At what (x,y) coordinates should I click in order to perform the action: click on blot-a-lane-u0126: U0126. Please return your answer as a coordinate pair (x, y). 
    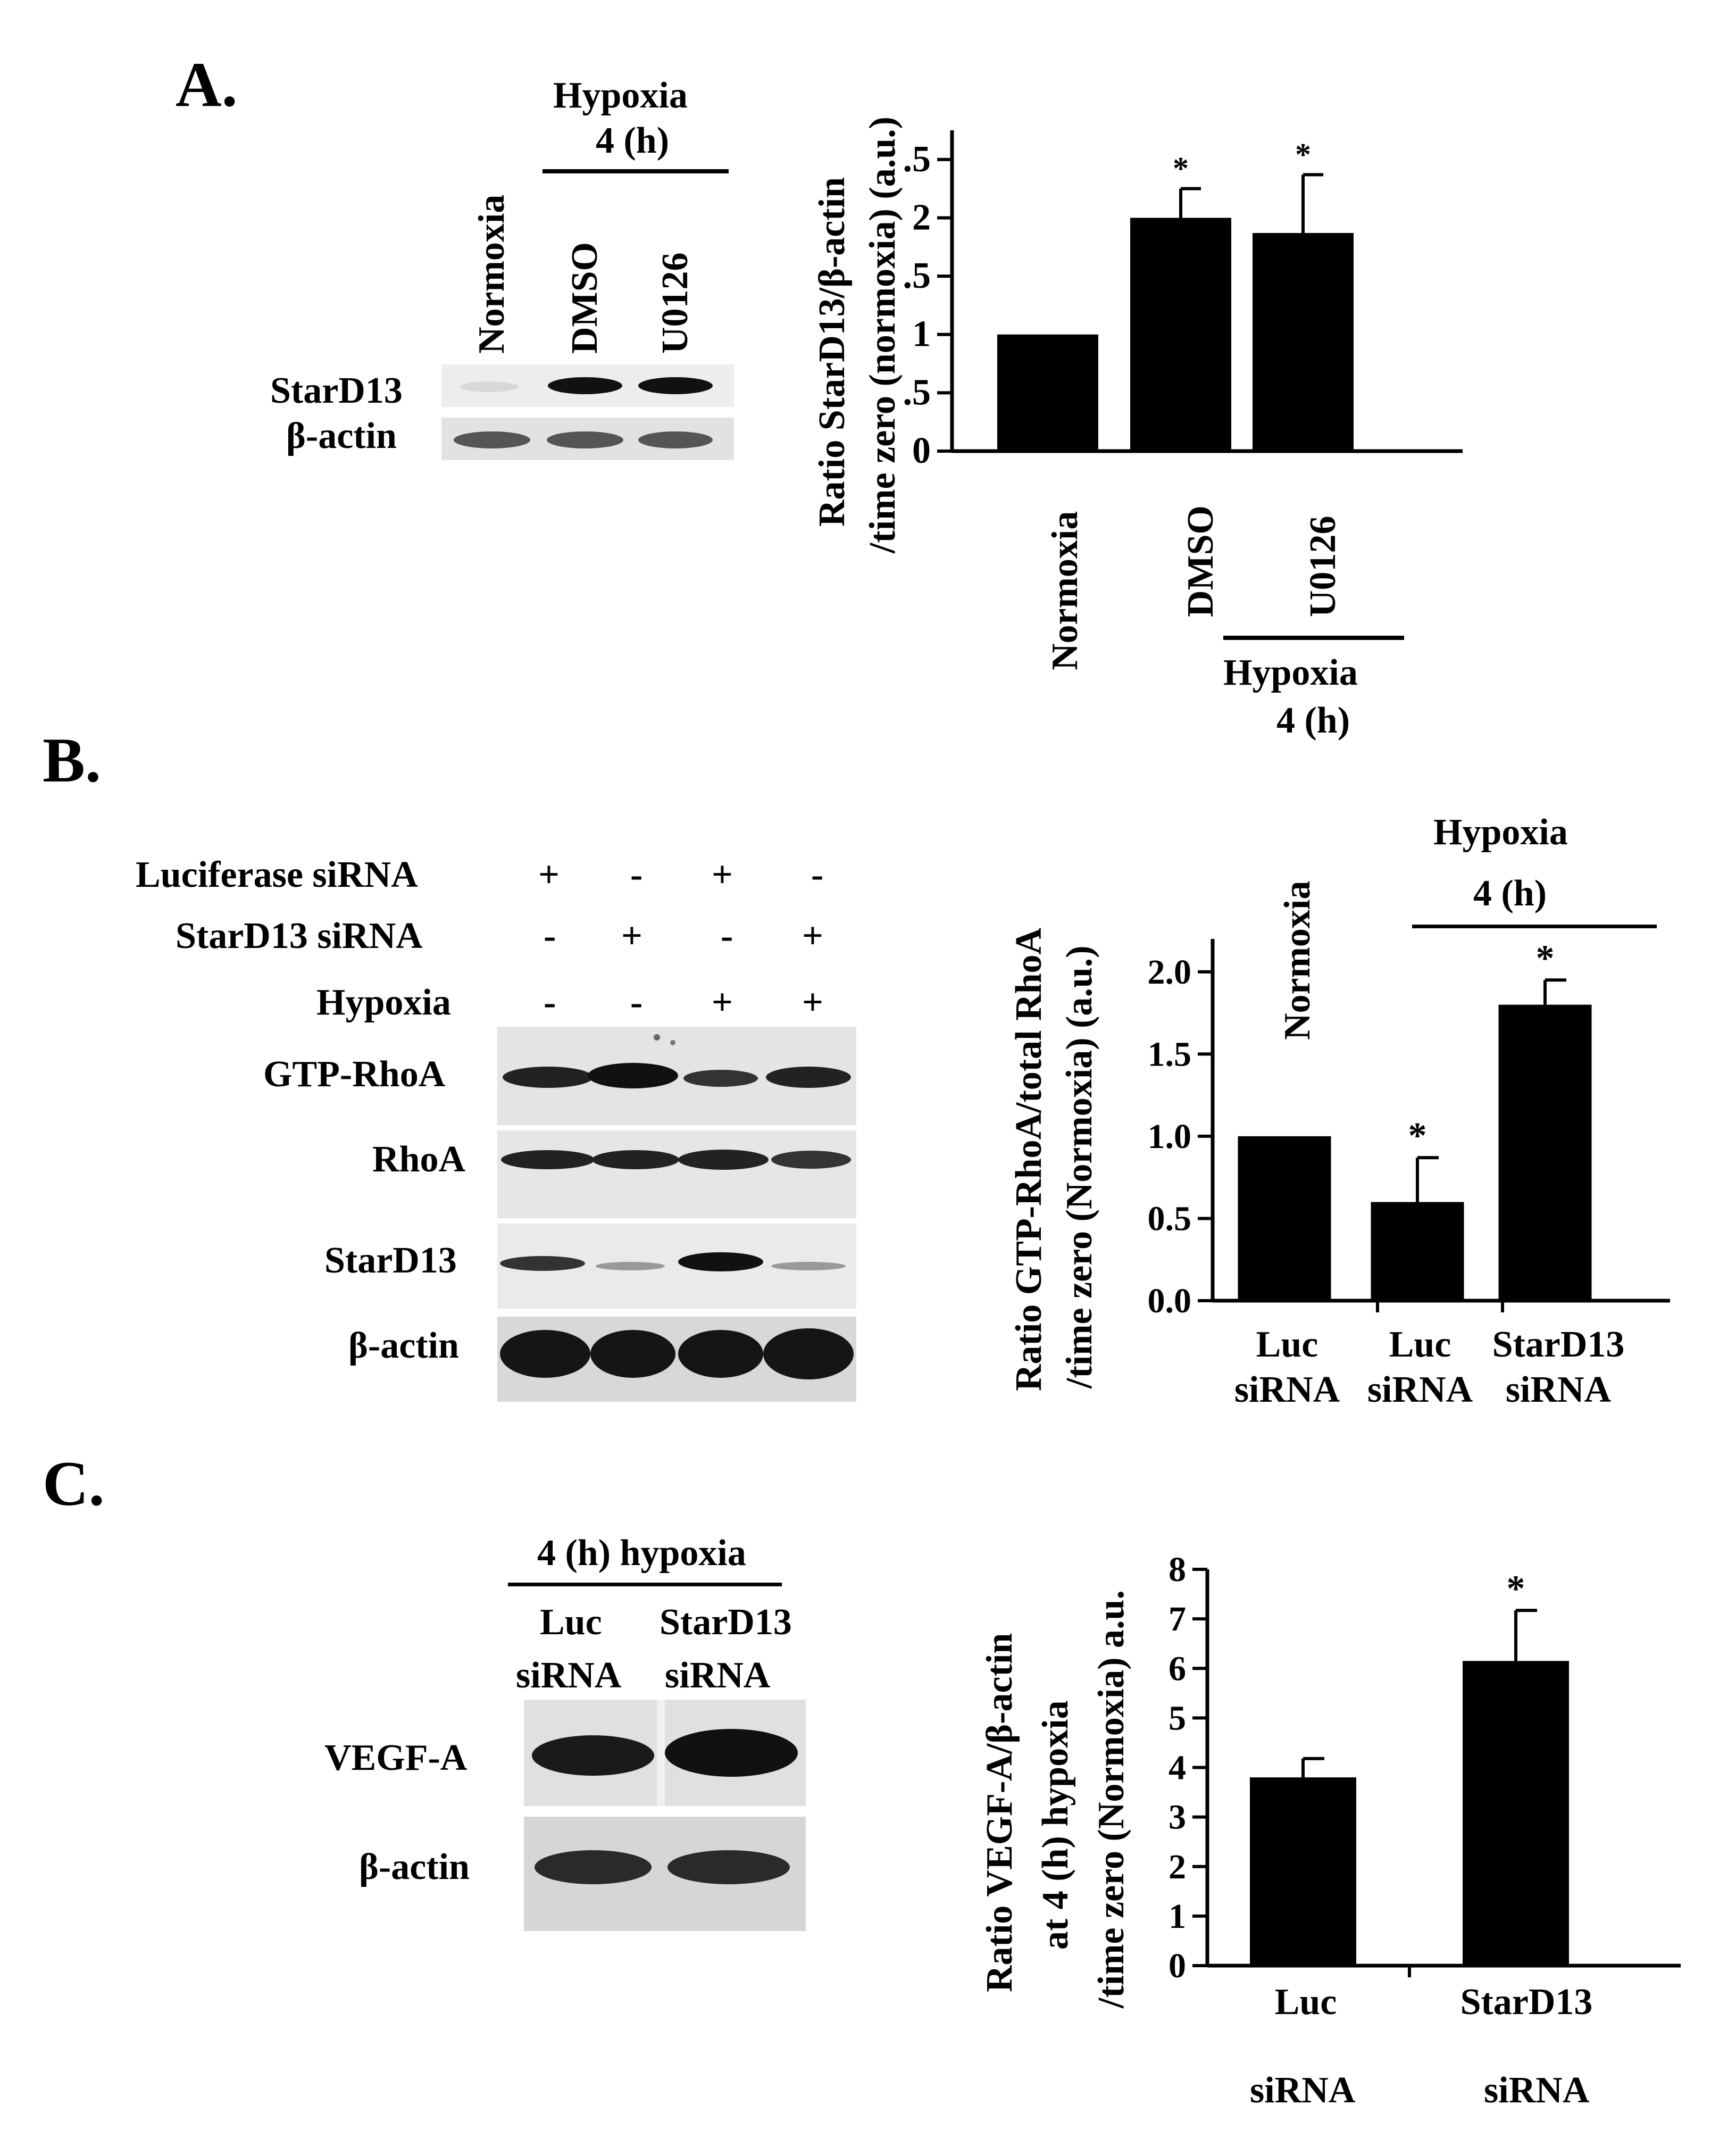
    Looking at the image, I should click on (675, 303).